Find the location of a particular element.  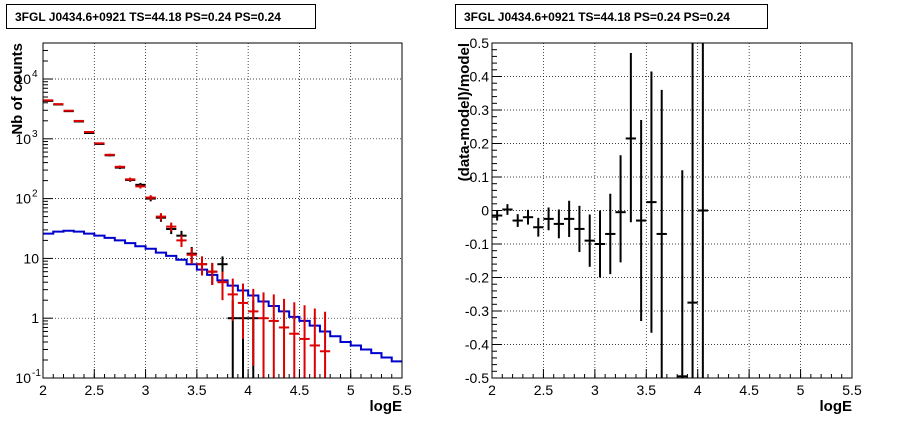

right-ytick-label: -0.1 is located at coordinates (477, 244).